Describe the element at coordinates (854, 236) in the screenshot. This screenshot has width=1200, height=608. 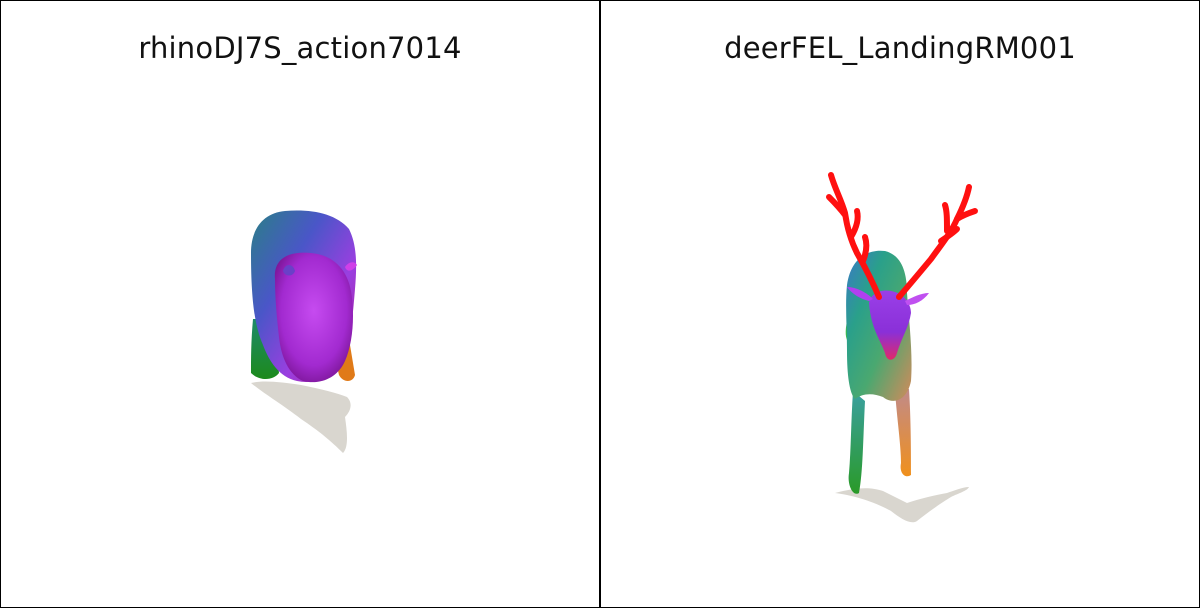
I see `deer-left-antler` at that location.